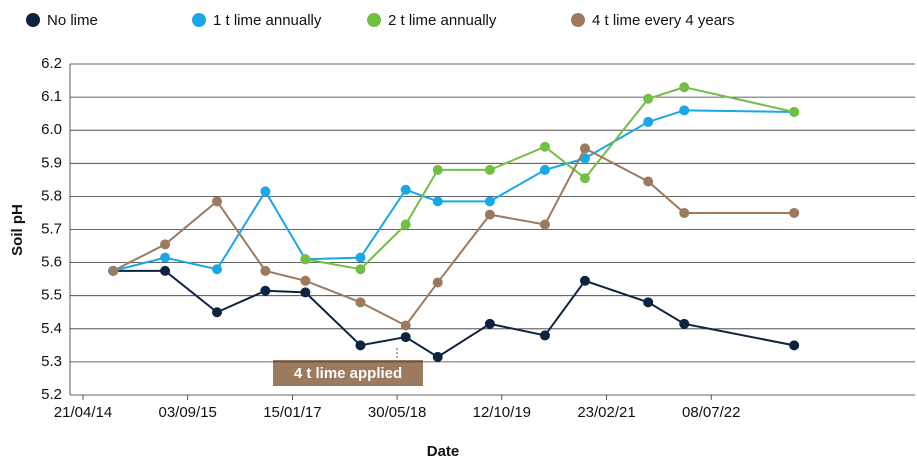 Image resolution: width=917 pixels, height=461 pixels. Describe the element at coordinates (51, 262) in the screenshot. I see `y-tick-label: 5.6` at that location.